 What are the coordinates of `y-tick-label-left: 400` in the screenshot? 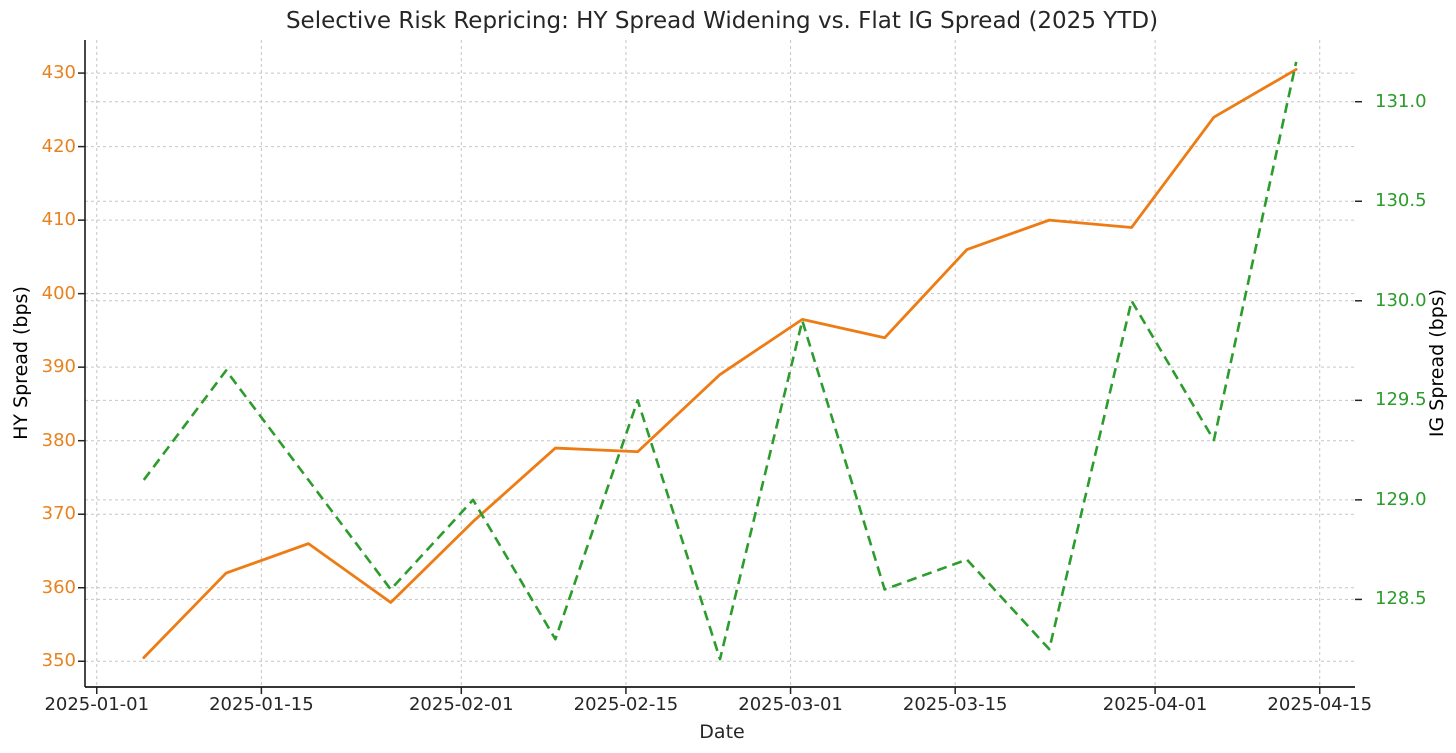 It's located at (58, 293).